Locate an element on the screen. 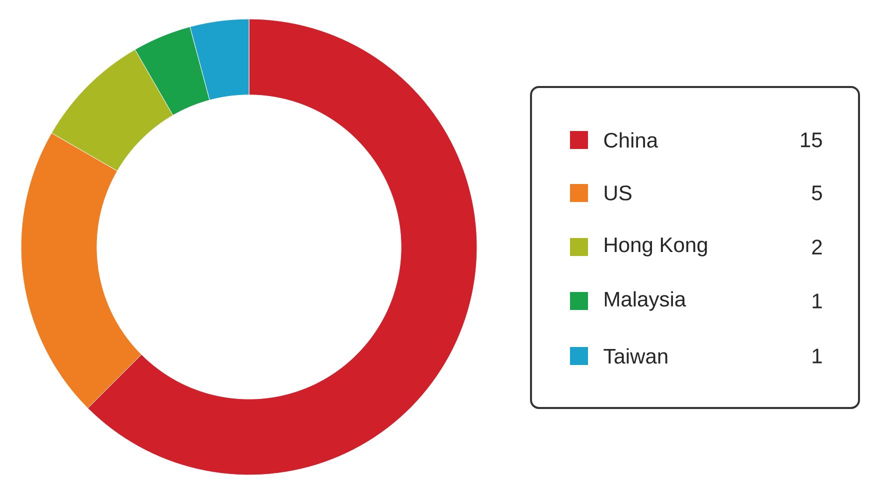 The height and width of the screenshot is (500, 889). data-label: 15 is located at coordinates (811, 140).